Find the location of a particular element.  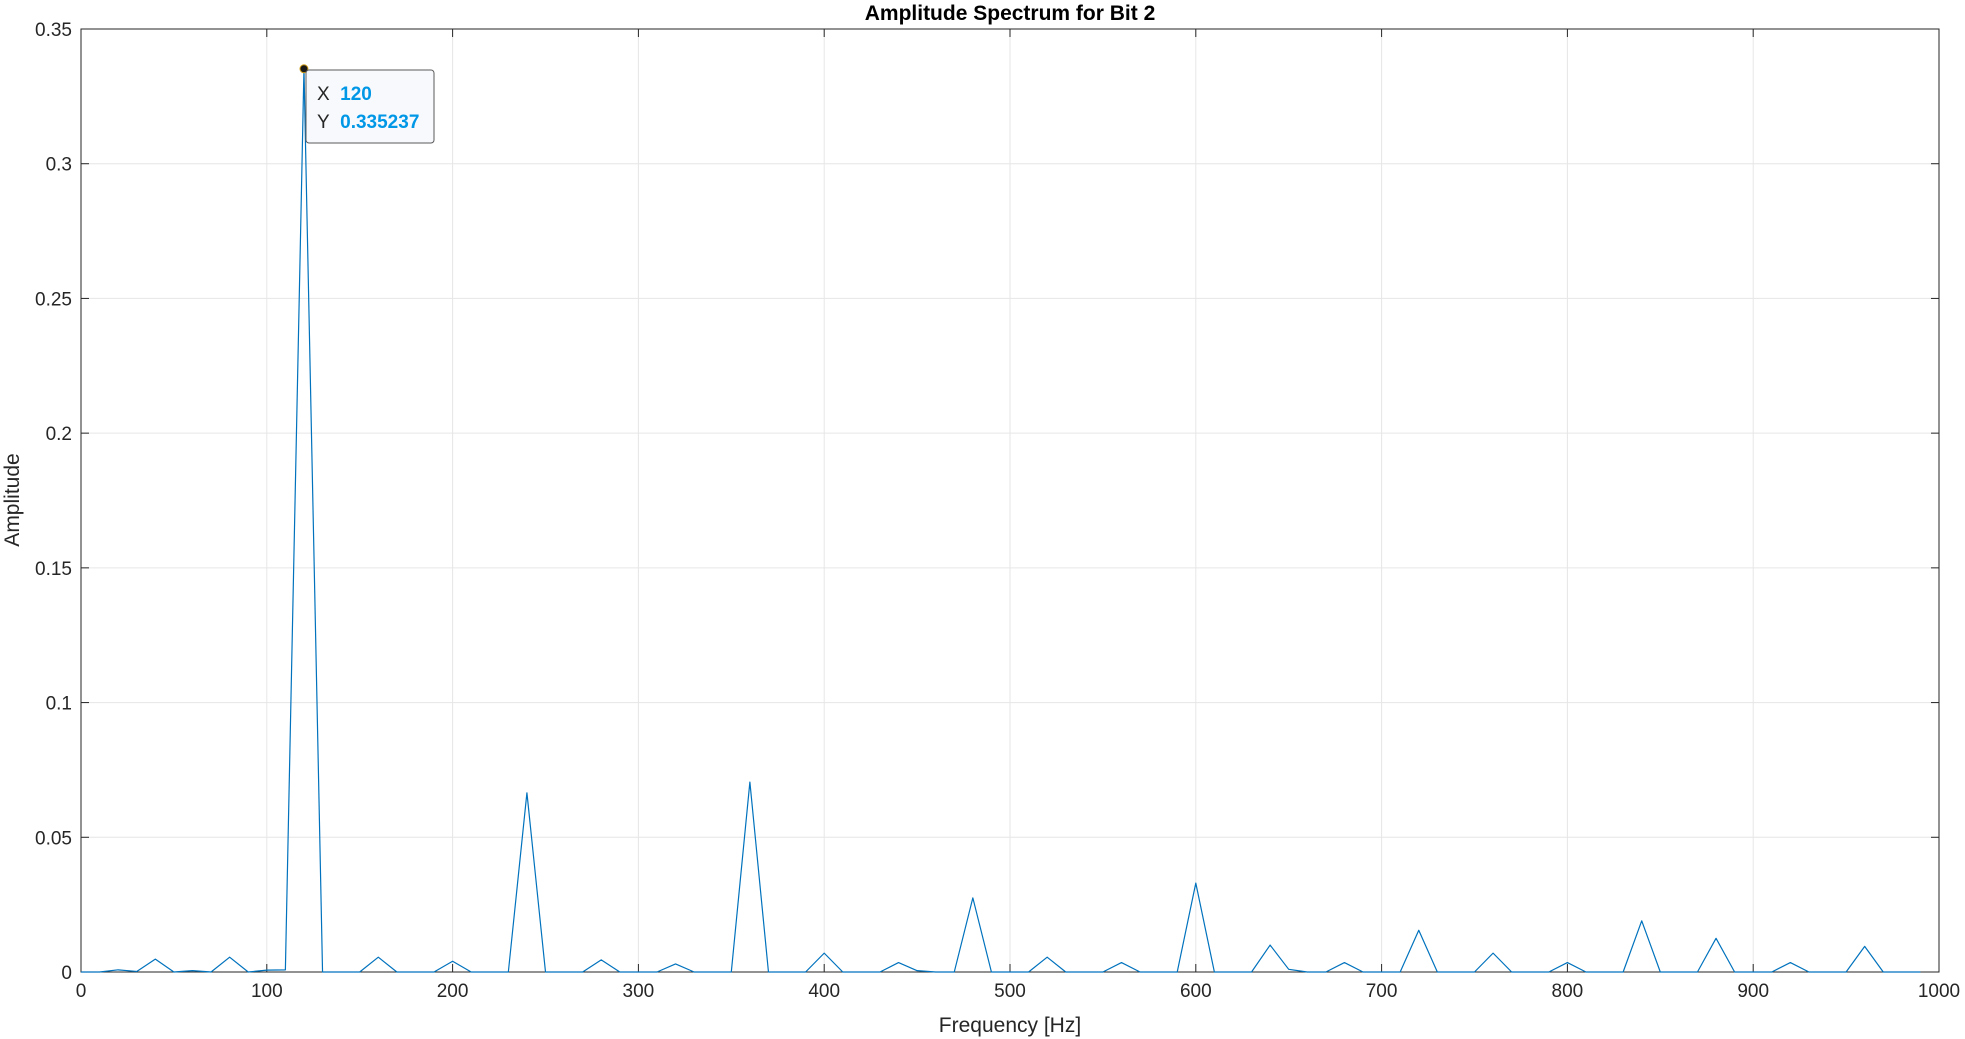

chart-title: Amplitude Spectrum for Bit 2 is located at coordinates (1010, 13).